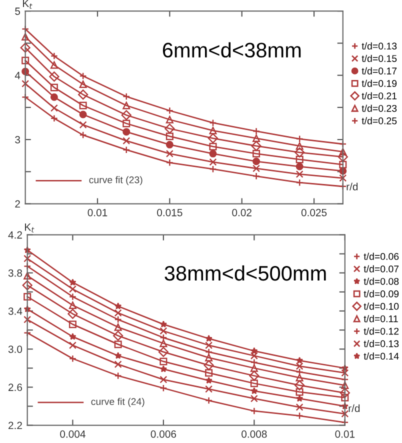  What do you see at coordinates (381, 306) in the screenshot?
I see `legend-label: t/d=0.10` at bounding box center [381, 306].